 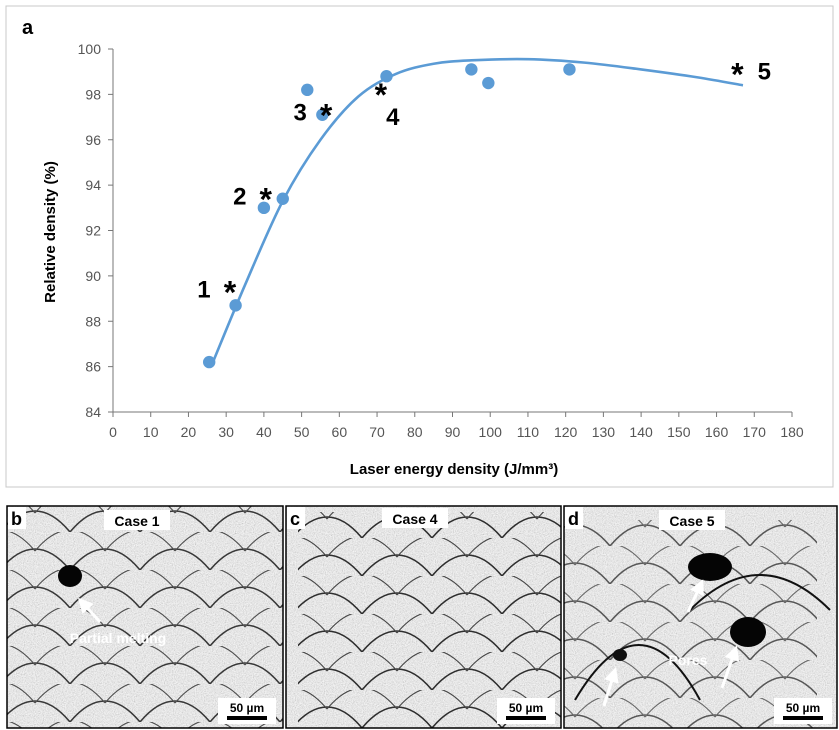 I want to click on micrograph-case-1: b Case 1 Partial melting 50 µm, so click(x=145, y=617).